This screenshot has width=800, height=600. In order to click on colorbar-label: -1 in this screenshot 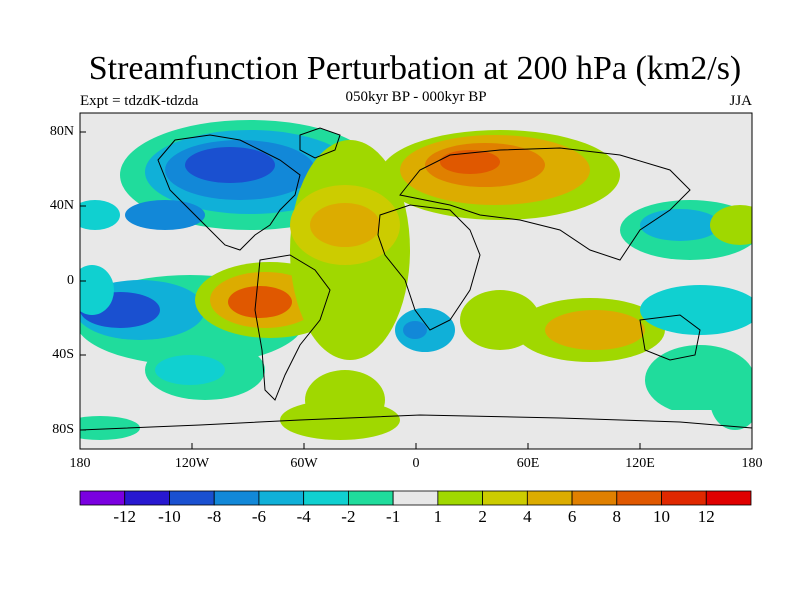, I will do `click(393, 516)`.